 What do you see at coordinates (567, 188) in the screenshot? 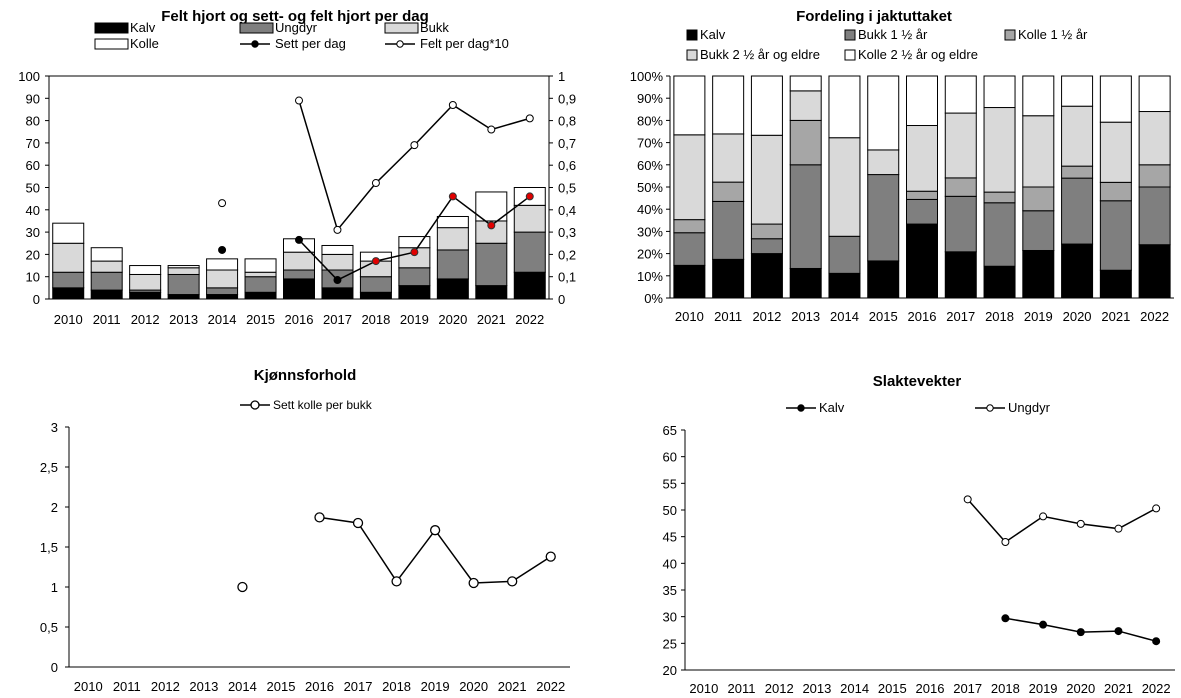
I see `y2-tick-label: 0,5` at bounding box center [567, 188].